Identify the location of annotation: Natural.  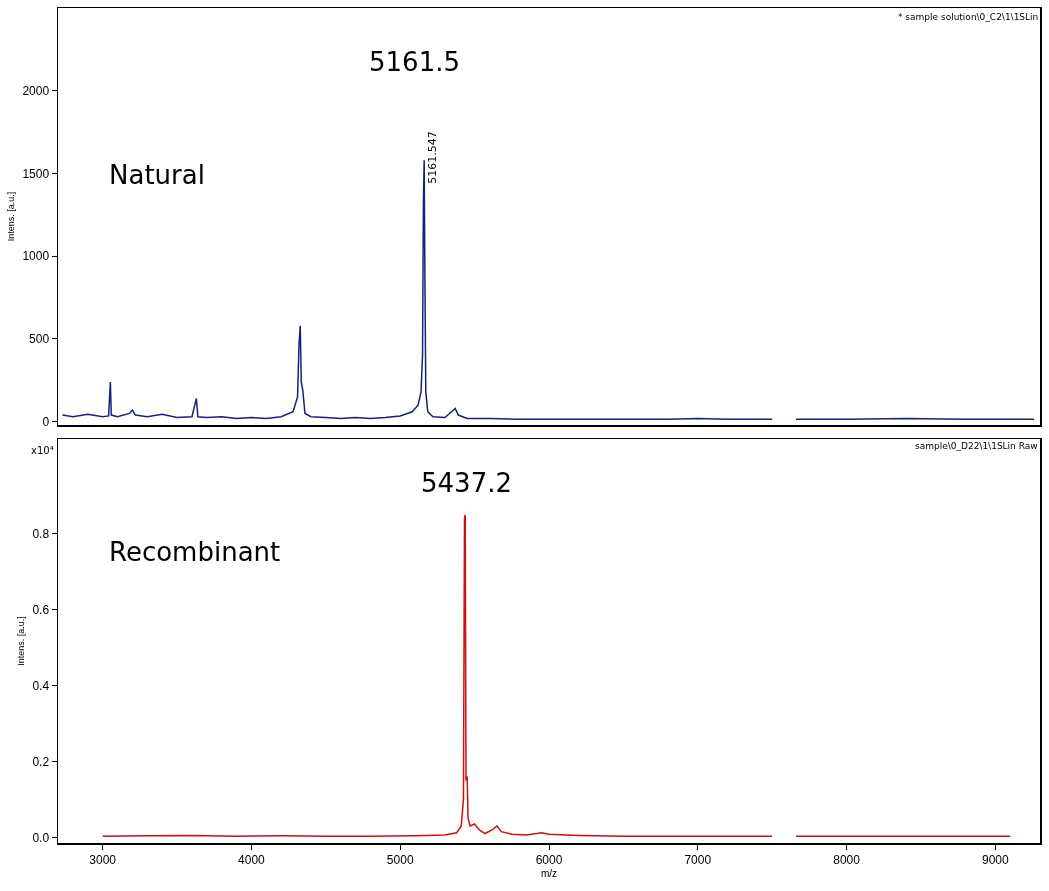
(157, 175).